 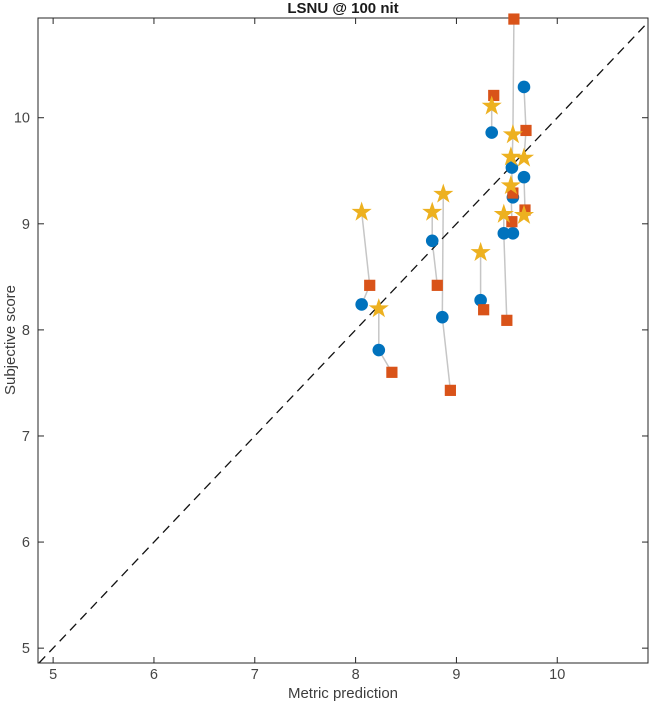 I want to click on y-tick-label: 10, so click(x=22, y=119).